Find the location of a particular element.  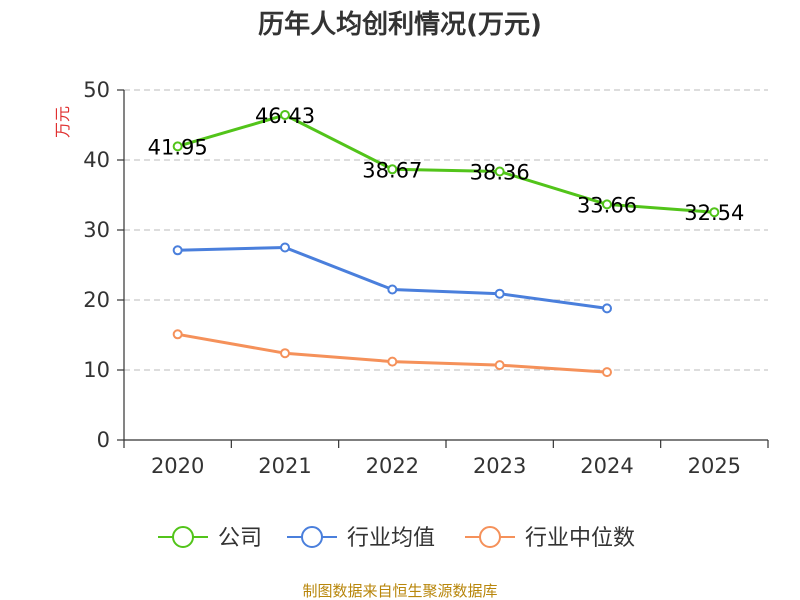

data-label: 38.36 is located at coordinates (500, 172).